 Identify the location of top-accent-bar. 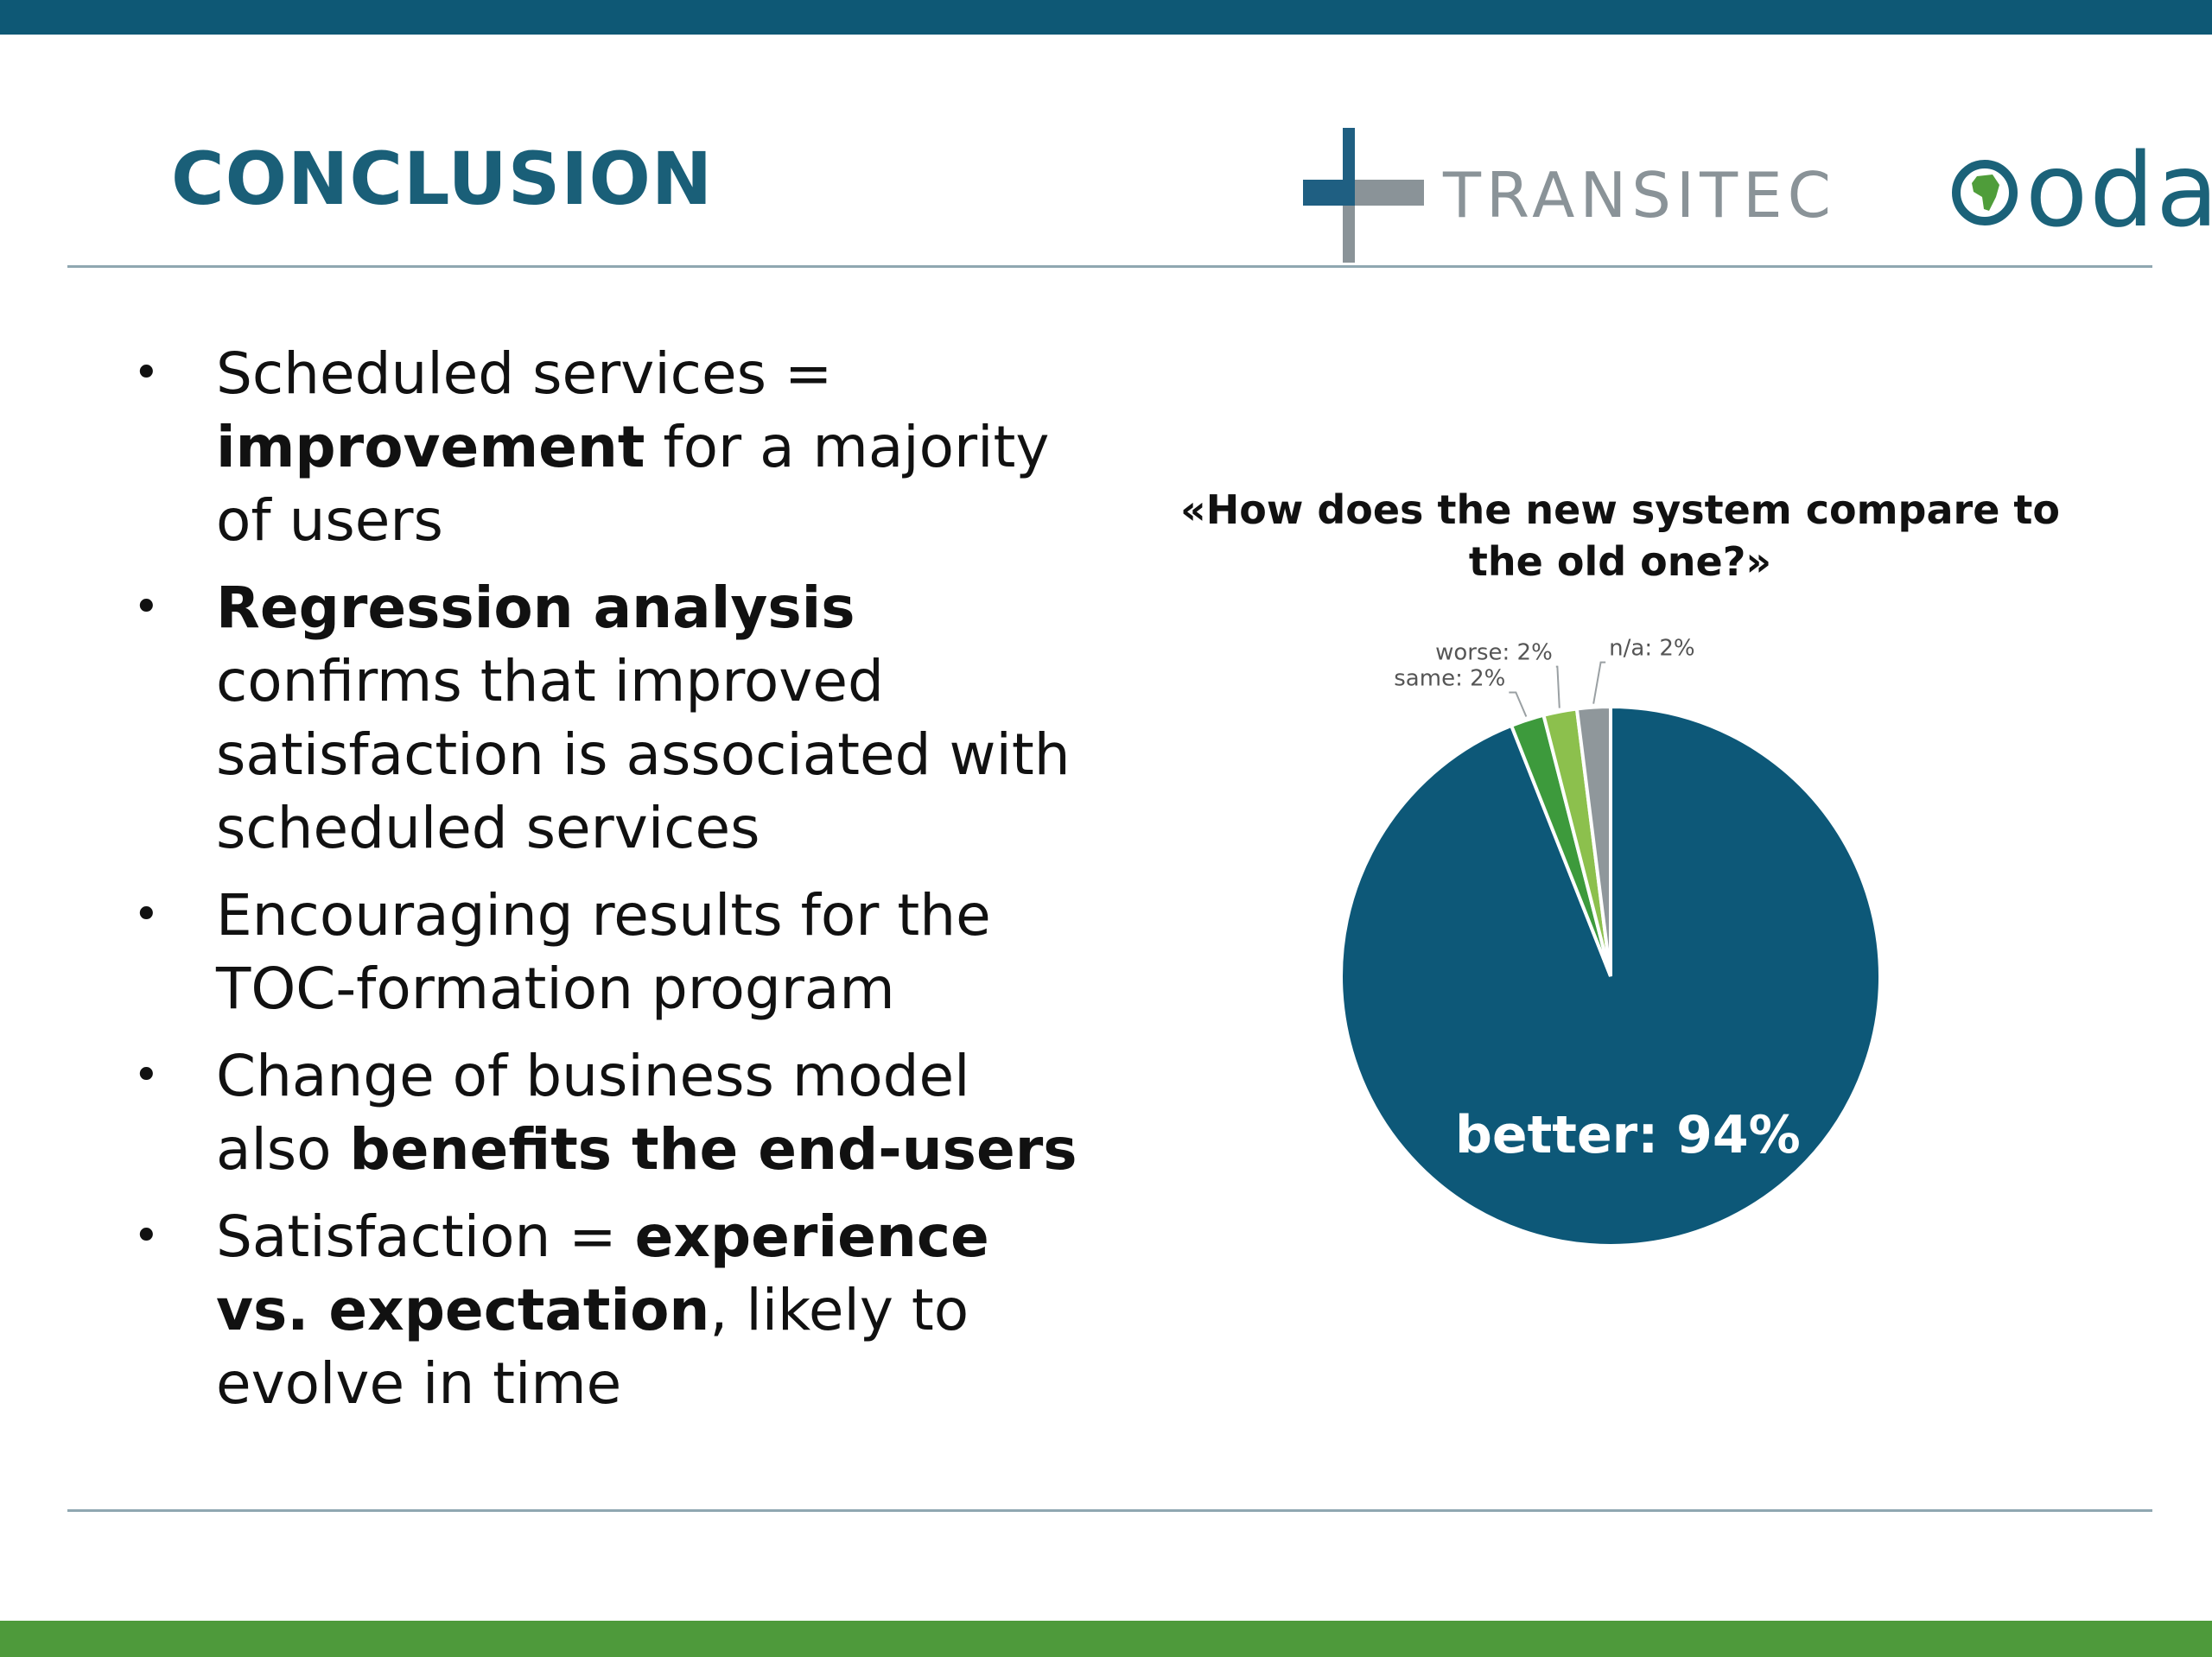
(1106, 17).